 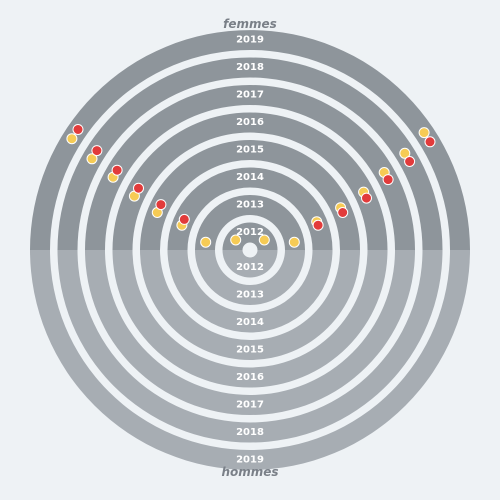 What do you see at coordinates (250, 377) in the screenshot?
I see `year-label-bottom-2016: 2016` at bounding box center [250, 377].